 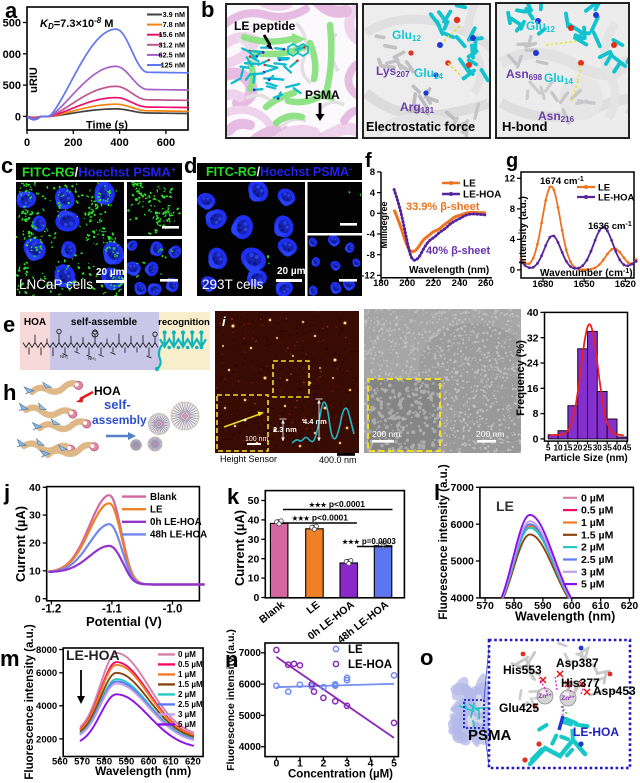 What do you see at coordinates (420, 127) in the screenshot?
I see `svg-text: Electrostatic force` at bounding box center [420, 127].